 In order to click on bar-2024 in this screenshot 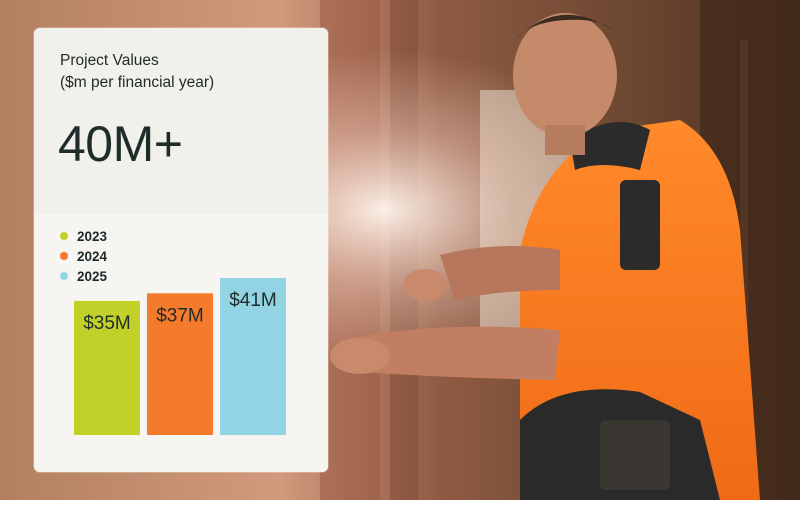, I will do `click(180, 364)`.